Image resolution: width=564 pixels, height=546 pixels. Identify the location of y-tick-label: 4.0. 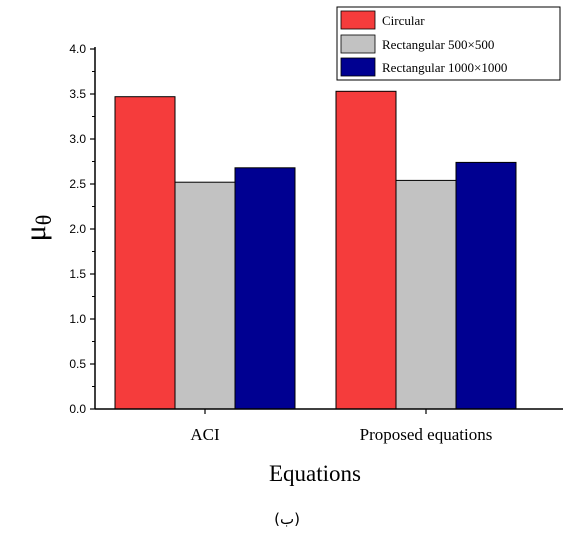
(77, 49).